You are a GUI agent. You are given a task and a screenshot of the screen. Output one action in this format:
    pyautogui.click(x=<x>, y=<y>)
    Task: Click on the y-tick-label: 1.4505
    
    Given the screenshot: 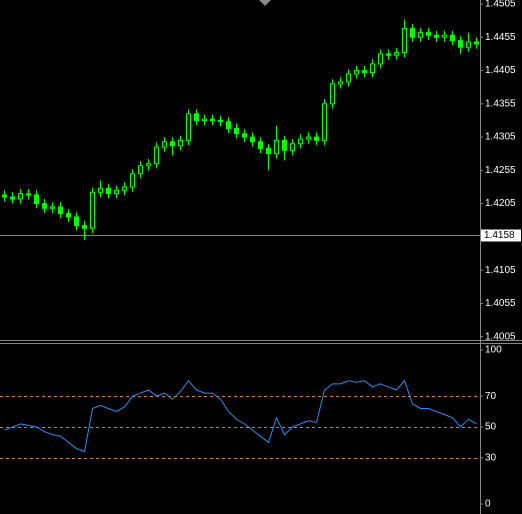 What is the action you would take?
    pyautogui.click(x=500, y=5)
    